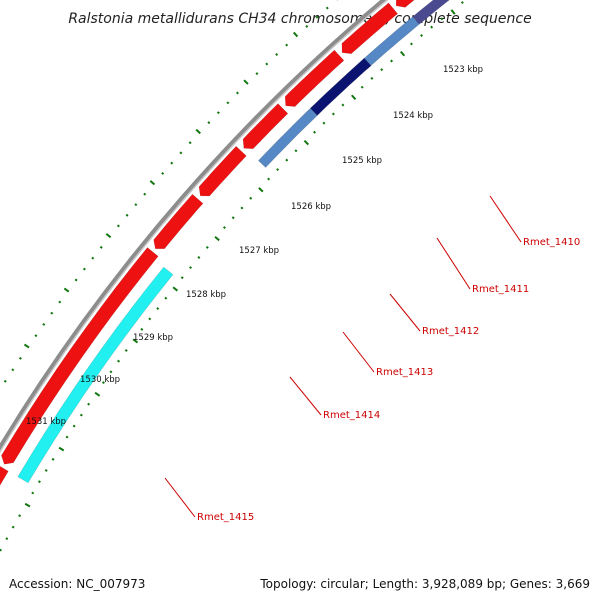 This screenshot has height=600, width=600. I want to click on kbp-label-1526: 1526 kbp, so click(311, 207).